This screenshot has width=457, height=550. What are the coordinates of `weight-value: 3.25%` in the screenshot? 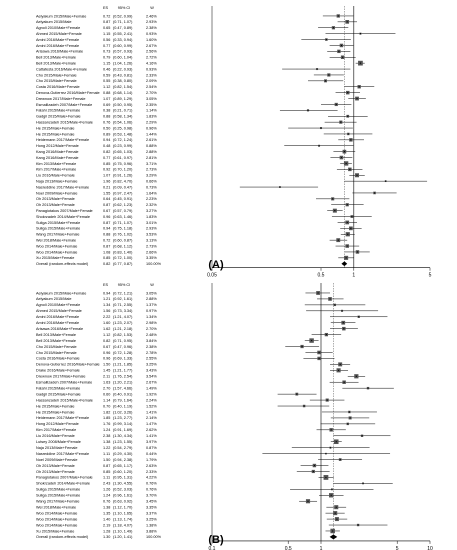 It's located at (151, 519).